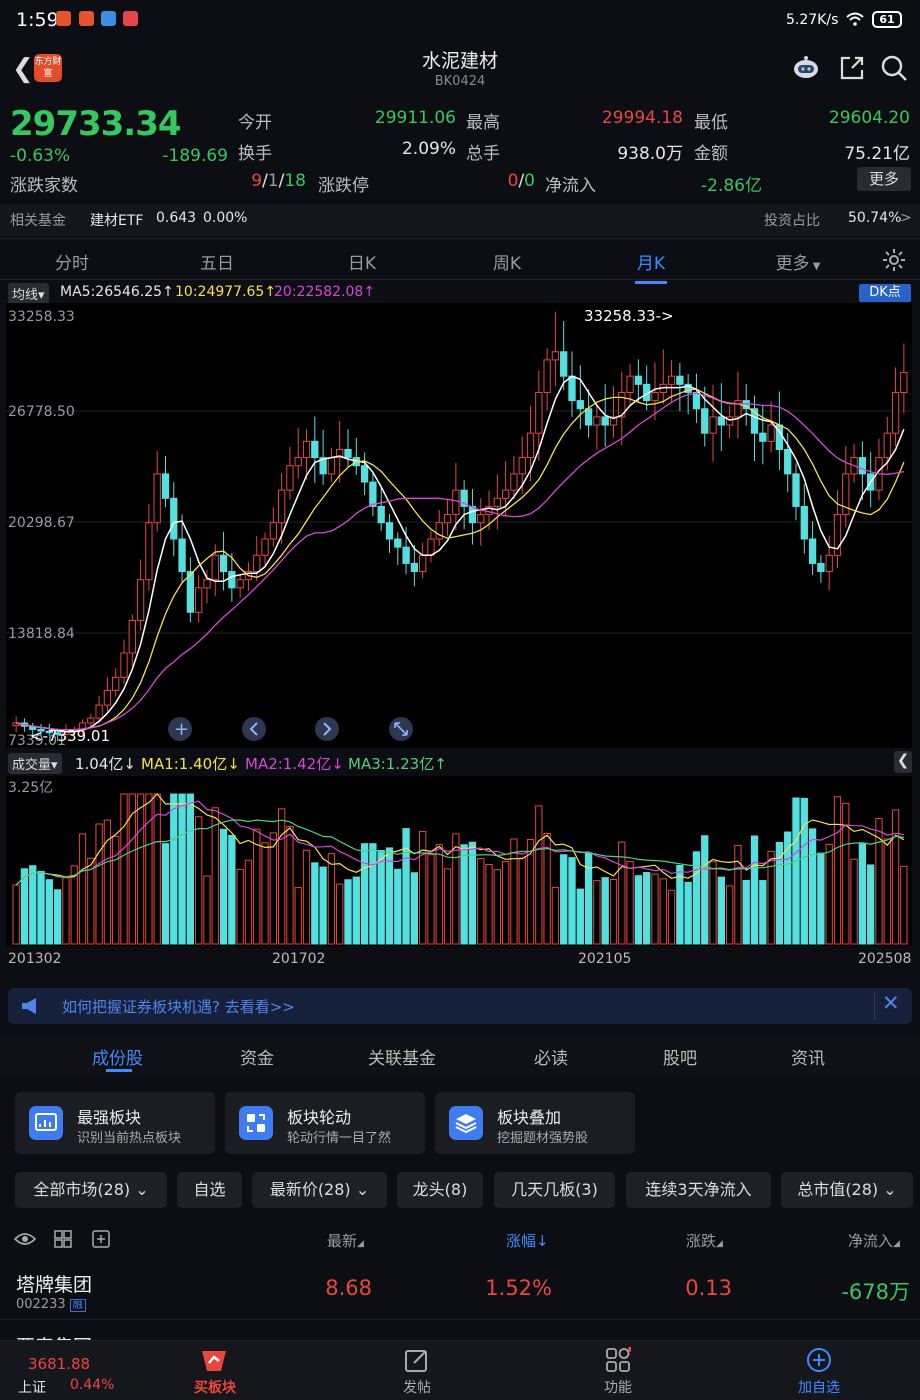 The width and height of the screenshot is (920, 1400). I want to click on nav-add-watchlist: 加自选, so click(819, 1388).